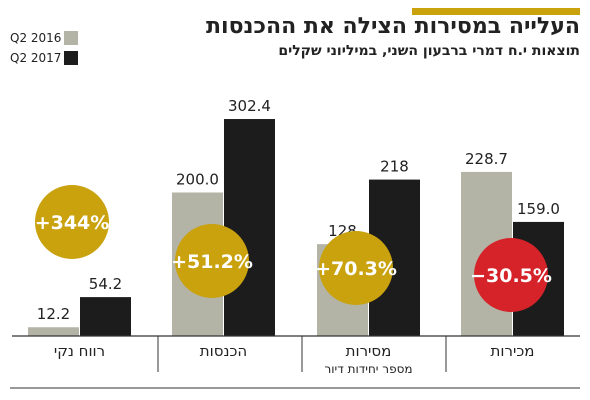 The width and height of the screenshot is (590, 400). Describe the element at coordinates (53, 331) in the screenshot. I see `bar-net-profit-2016` at that location.